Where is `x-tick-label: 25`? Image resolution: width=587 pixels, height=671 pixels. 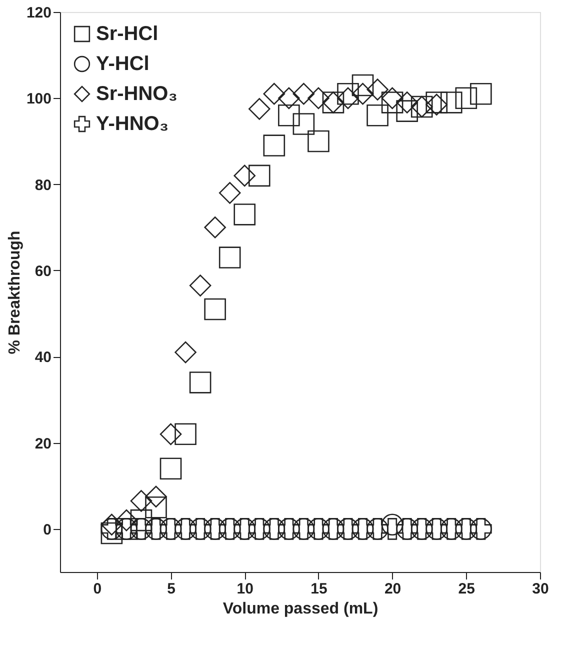
x-tick-label: 25 is located at coordinates (466, 589).